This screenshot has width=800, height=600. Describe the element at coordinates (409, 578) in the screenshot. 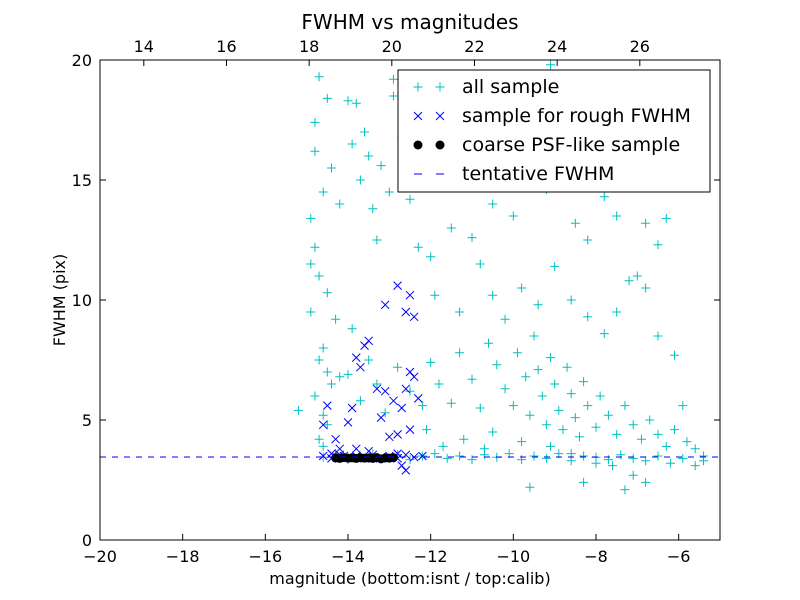

I see `x-axis-label: magnitude (bottom:isnt / top:calib)` at that location.